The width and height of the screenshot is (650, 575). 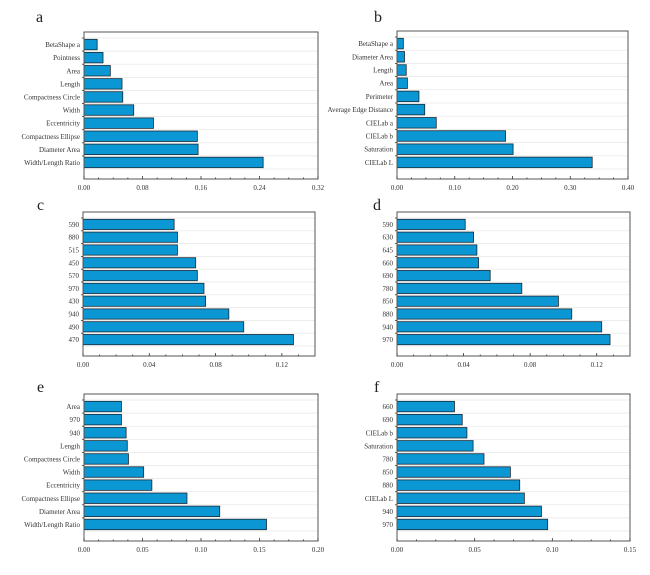 What do you see at coordinates (360, 110) in the screenshot?
I see `category-label: Average Edge Distance` at bounding box center [360, 110].